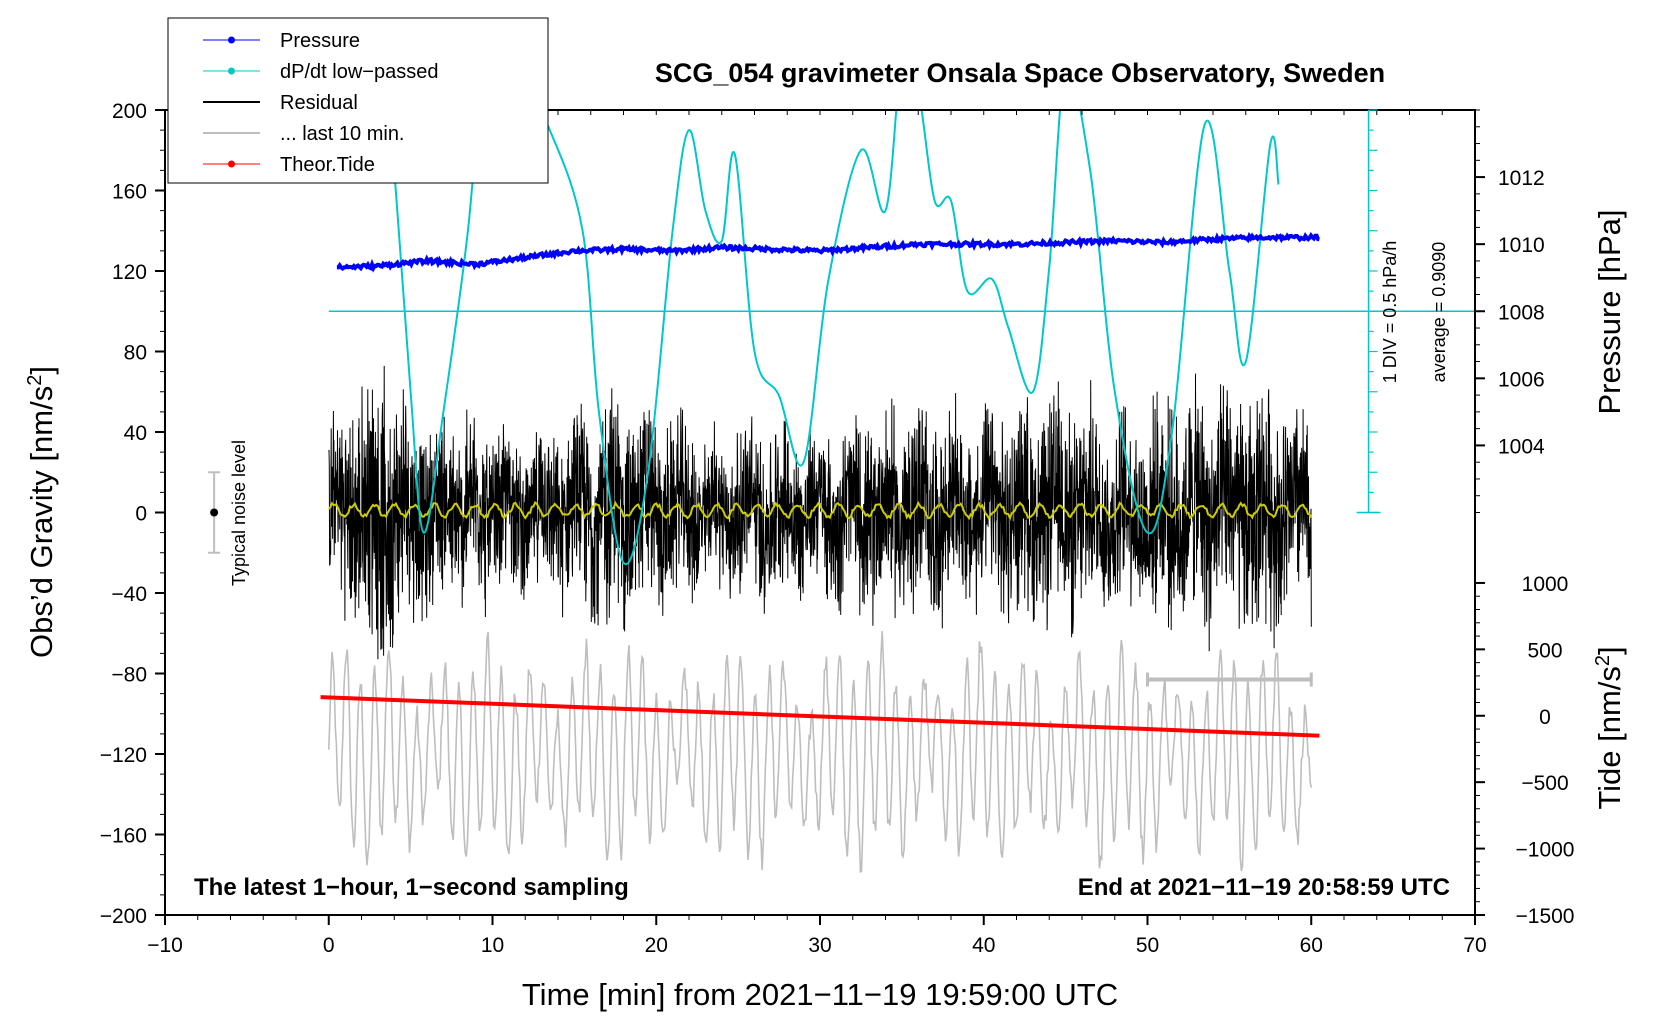 Image resolution: width=1660 pixels, height=1020 pixels. What do you see at coordinates (342, 134) in the screenshot?
I see `legend-label: ... last 10 min.` at bounding box center [342, 134].